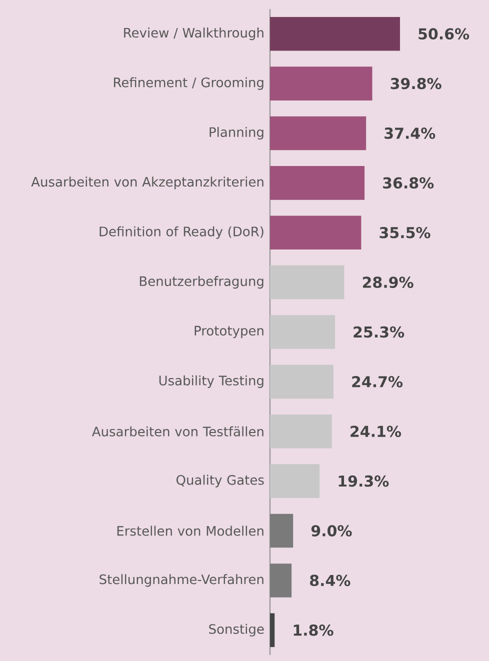  I want to click on y-tick-label: Stellungnahme-Verfahren, so click(182, 580).